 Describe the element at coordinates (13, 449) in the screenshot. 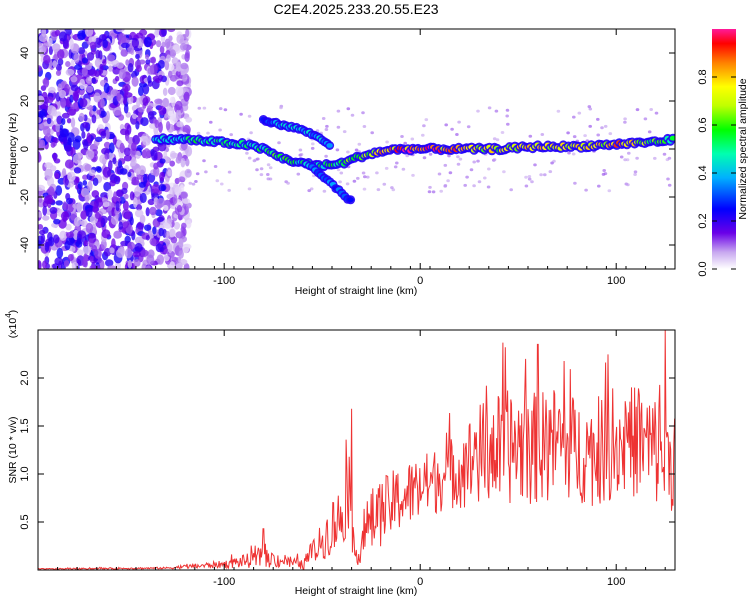

I see `snr-ylabel: SNR (10 * v/v)` at that location.